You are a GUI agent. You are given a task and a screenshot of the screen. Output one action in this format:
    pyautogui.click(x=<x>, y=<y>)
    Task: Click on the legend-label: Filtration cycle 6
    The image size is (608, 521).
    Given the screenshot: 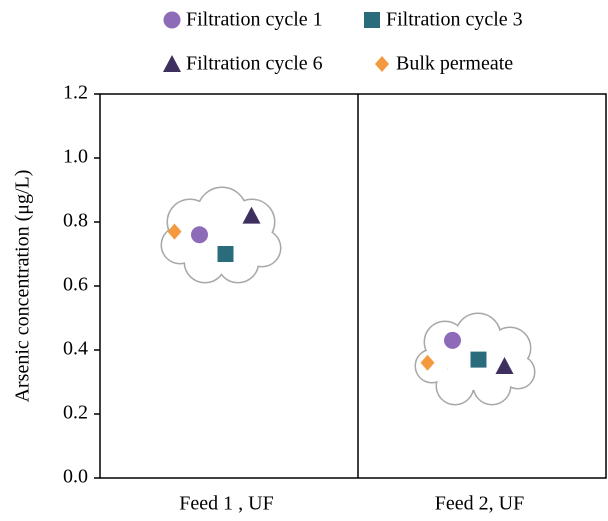 What is the action you would take?
    pyautogui.click(x=254, y=64)
    